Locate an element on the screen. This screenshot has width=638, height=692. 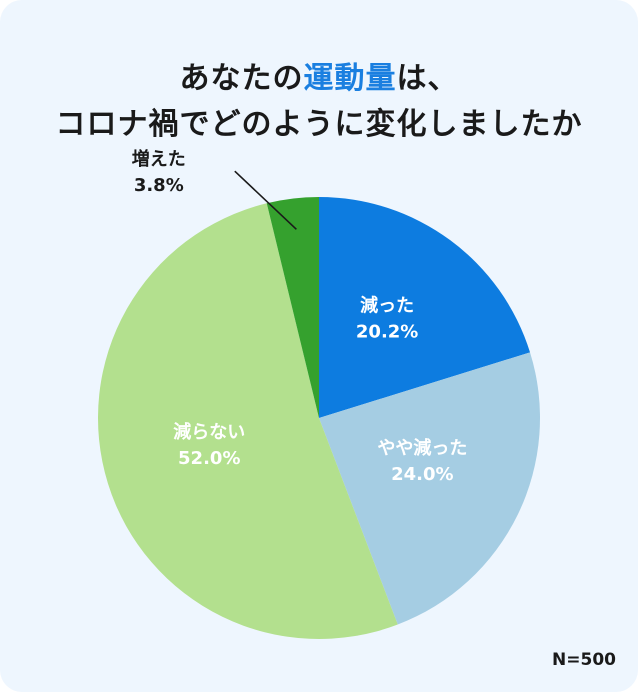
chart-title: あなたの運動量は、 コロナ禍でどのように変化しましたか is located at coordinates (319, 102).